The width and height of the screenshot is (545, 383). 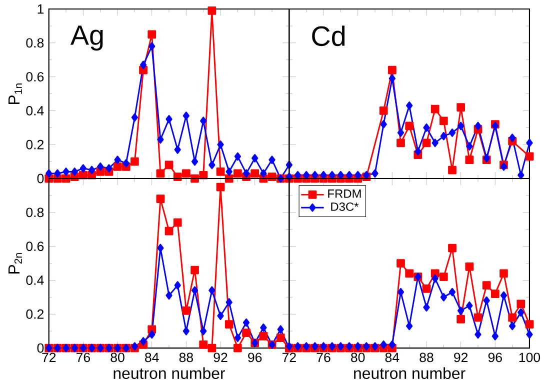 What do you see at coordinates (41, 9) in the screenshot?
I see `y-tick-label: 1` at bounding box center [41, 9].